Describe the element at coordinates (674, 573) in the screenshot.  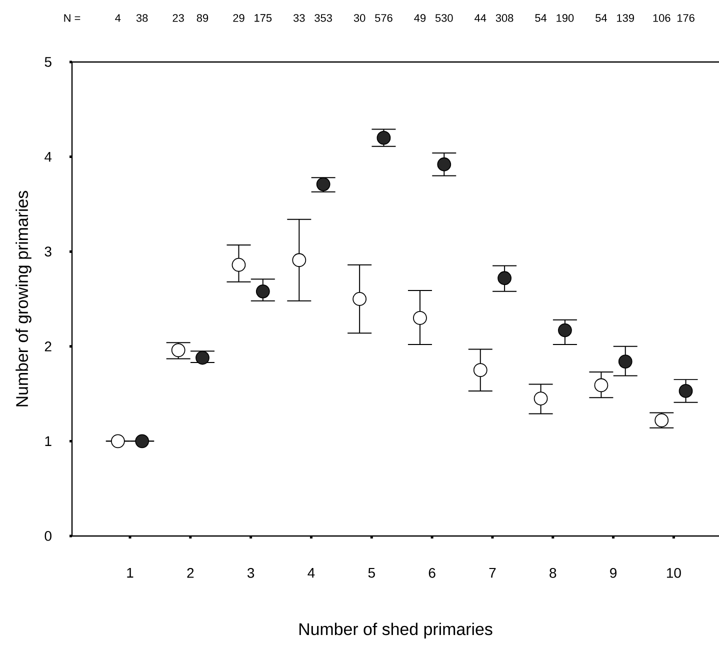
I see `x-tick-label: 10` at that location.